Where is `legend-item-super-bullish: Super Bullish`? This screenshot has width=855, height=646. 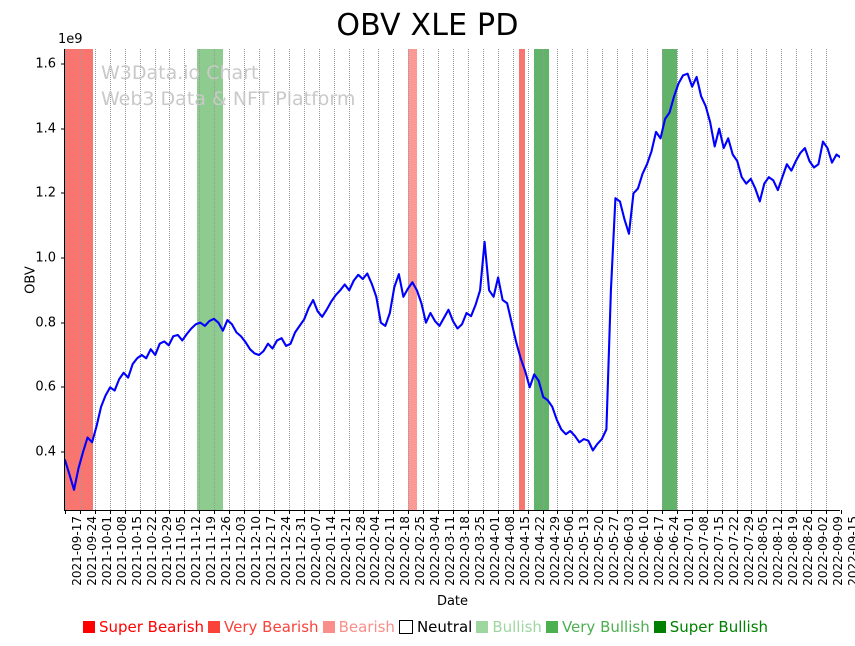 legend-item-super-bullish: Super Bullish is located at coordinates (711, 627).